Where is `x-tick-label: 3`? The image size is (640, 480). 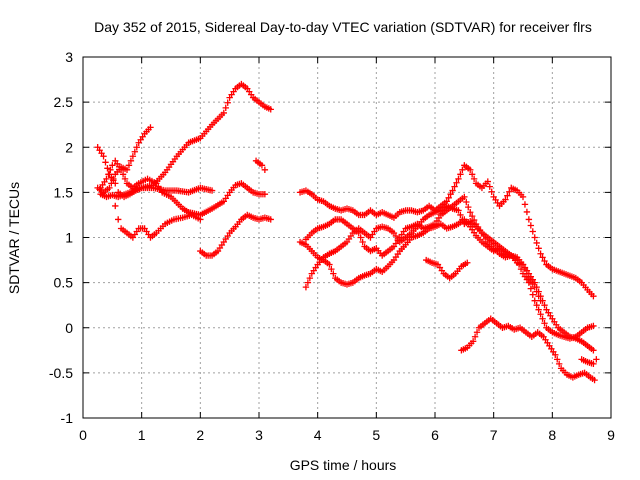
x-tick-label: 3 is located at coordinates (259, 435).